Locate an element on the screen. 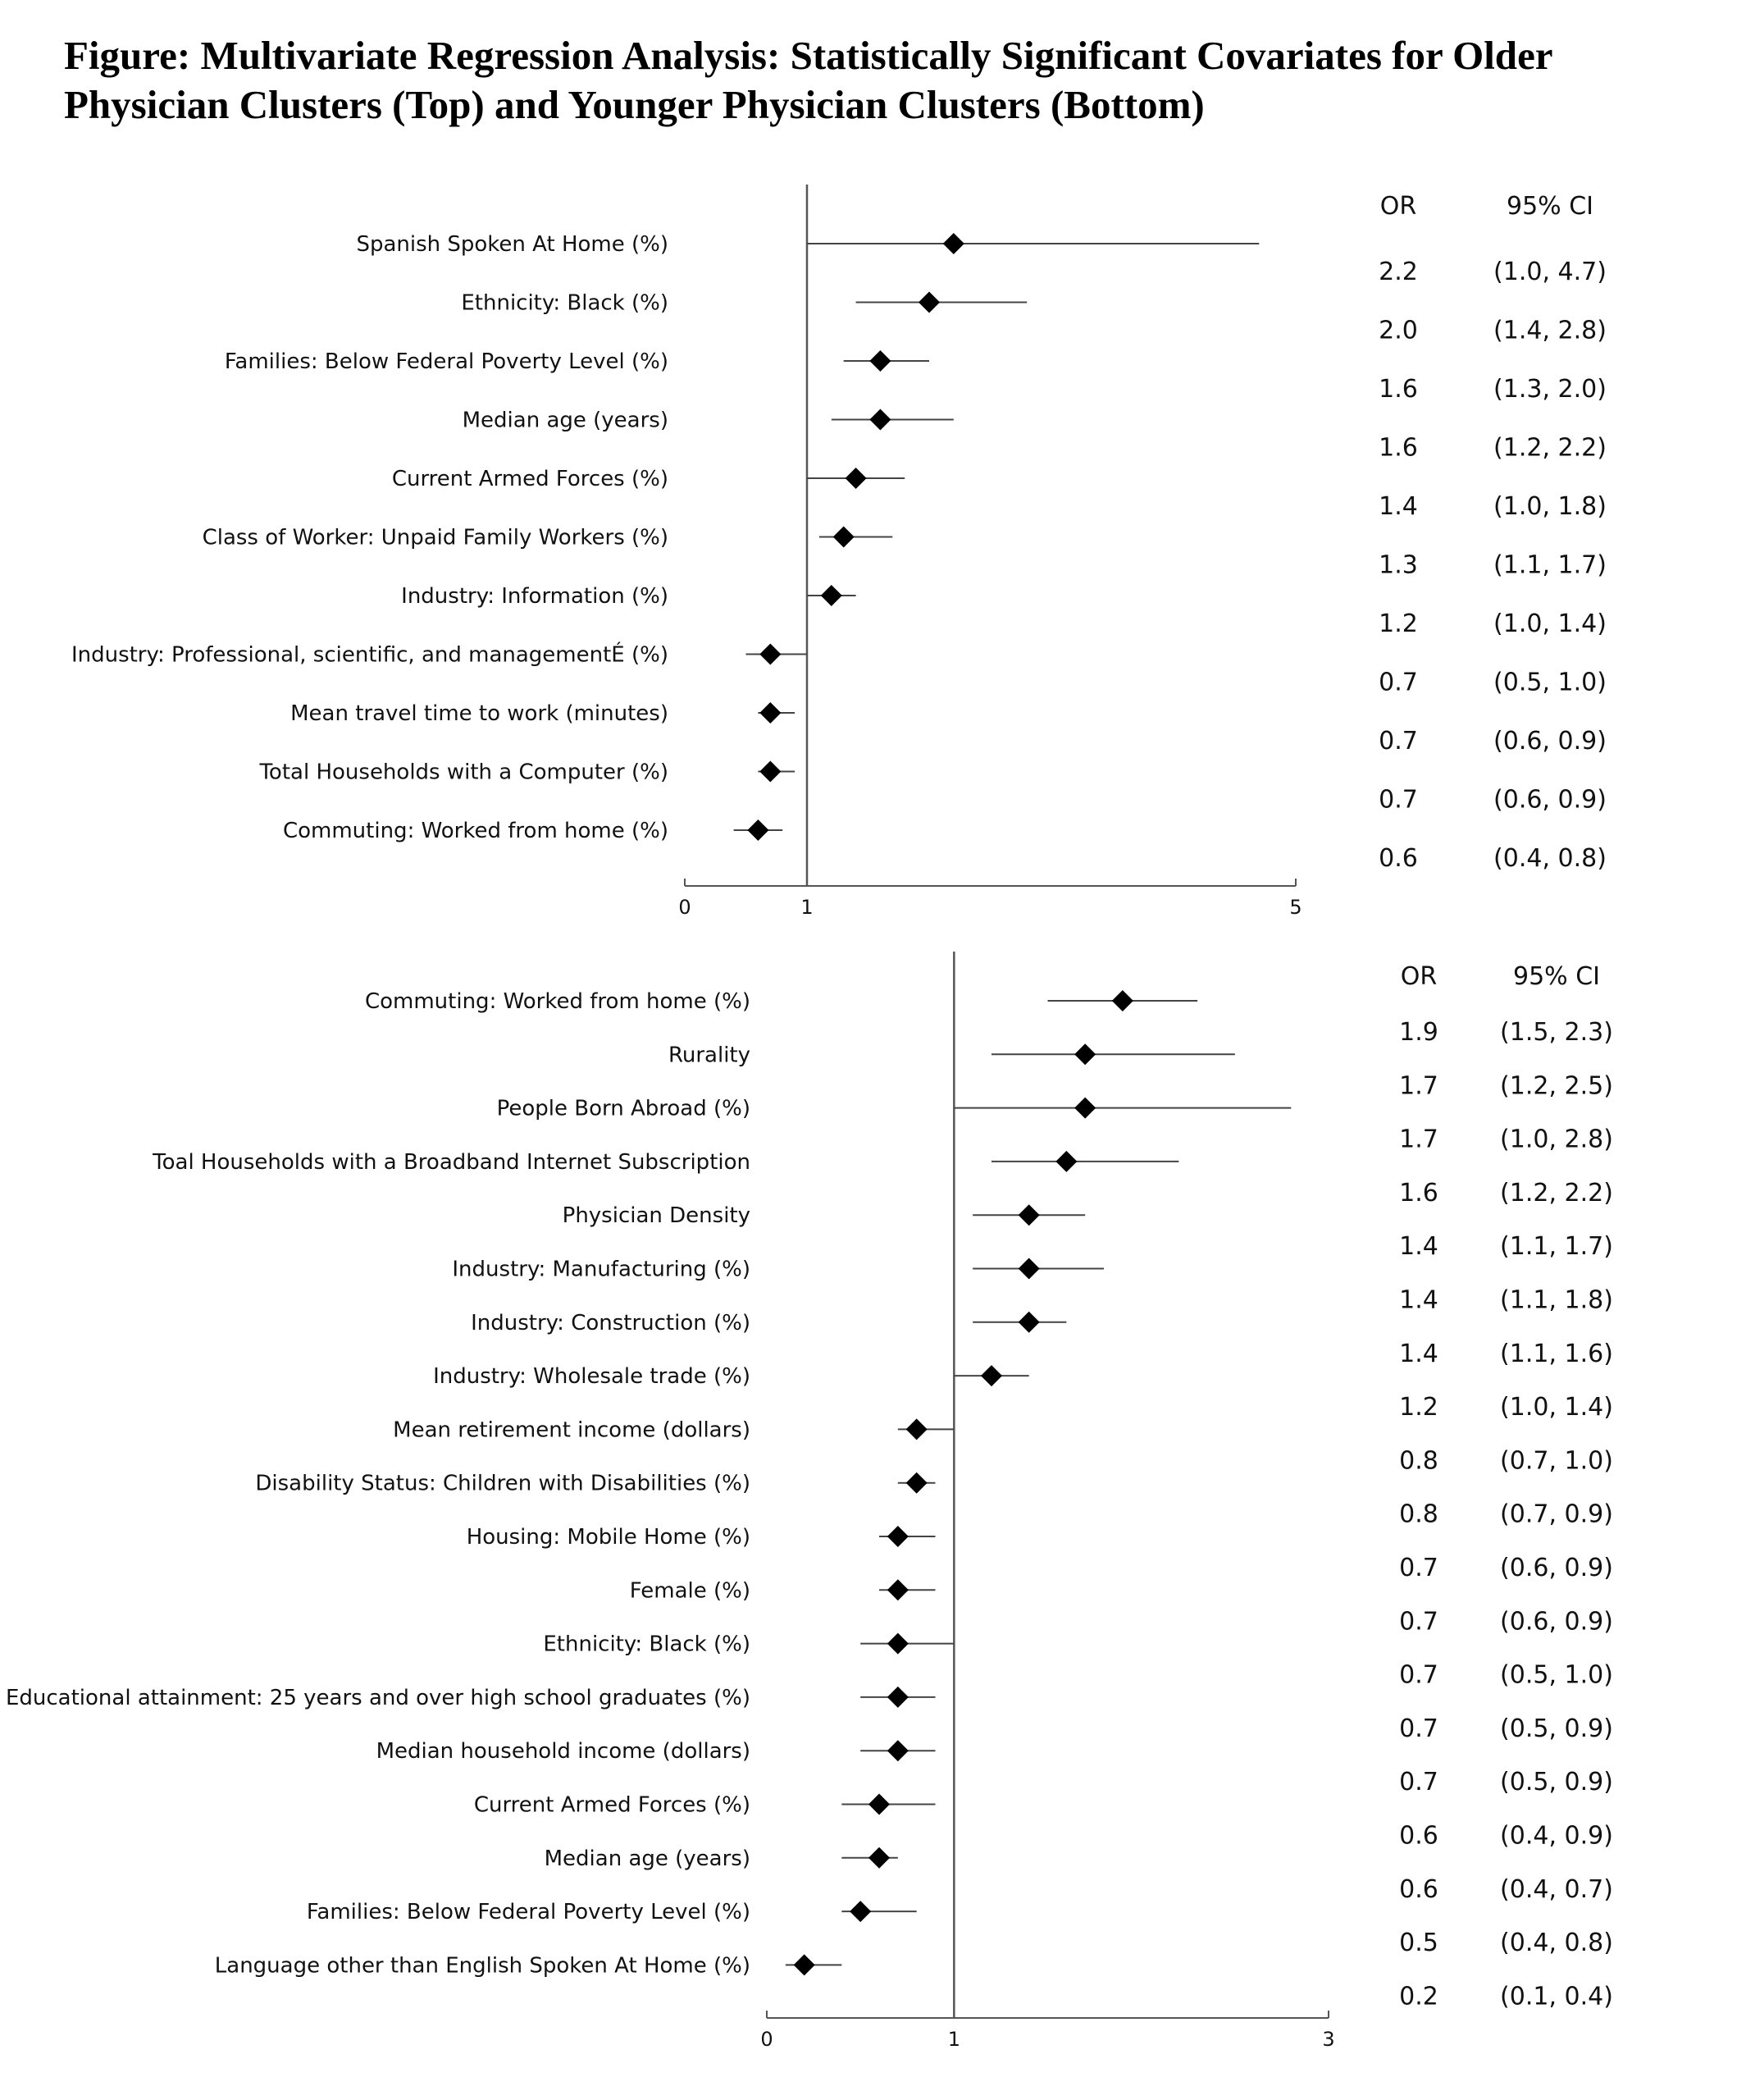 The width and height of the screenshot is (1746, 2100). covariate-label: Housing: Mobile Home (%) is located at coordinates (609, 1538).